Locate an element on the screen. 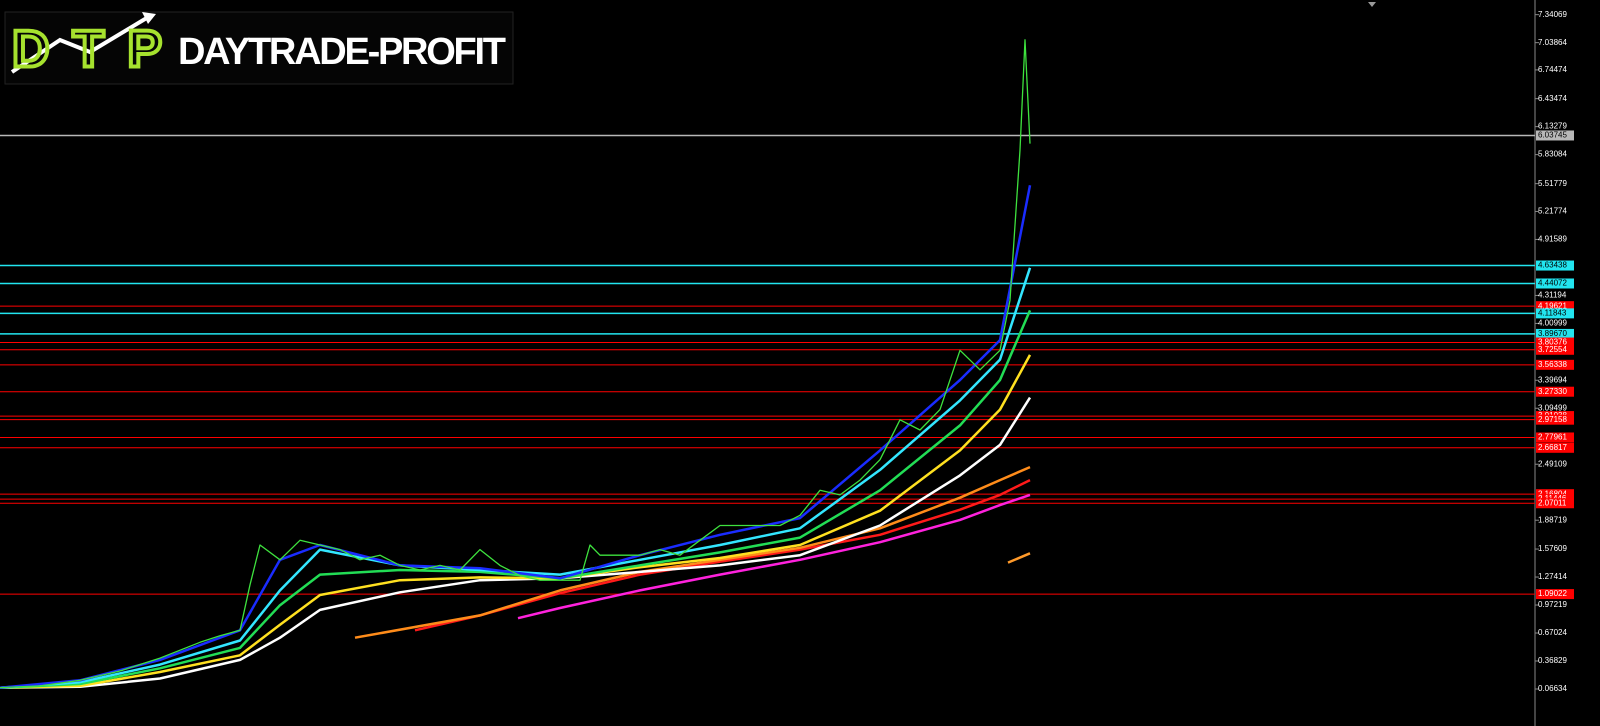 The width and height of the screenshot is (1600, 726). y-tick-label: 4.91589 is located at coordinates (1552, 239).